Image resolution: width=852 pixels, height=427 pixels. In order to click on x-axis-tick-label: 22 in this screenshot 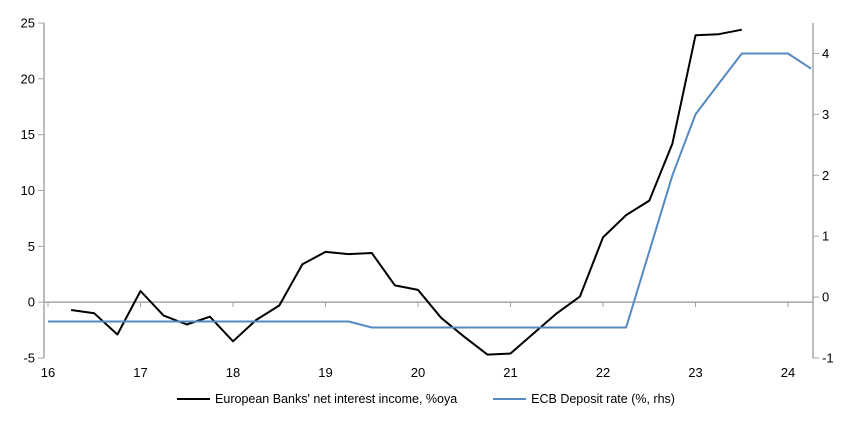, I will do `click(603, 372)`.